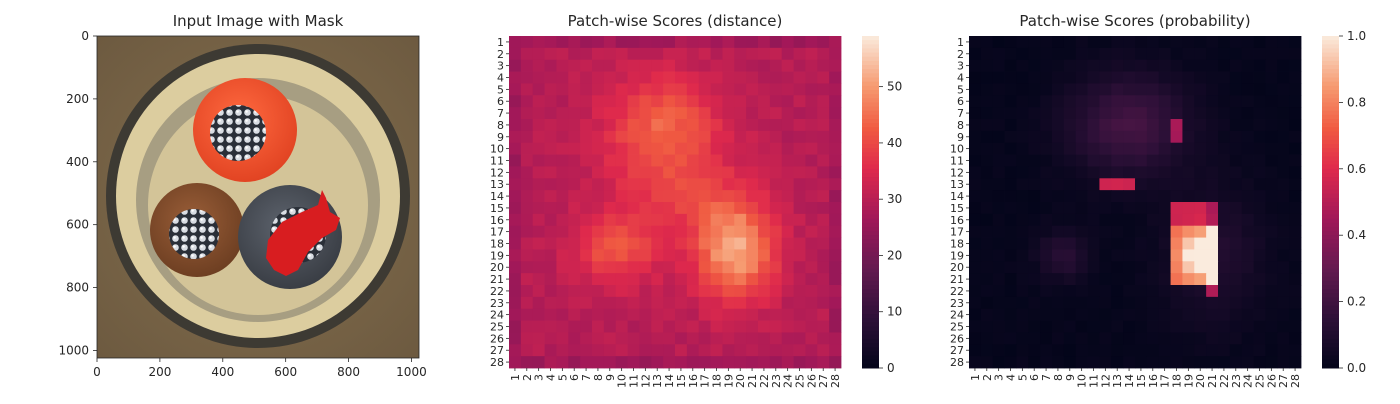  What do you see at coordinates (669, 381) in the screenshot?
I see `heatmap-x-tick-label: 14` at bounding box center [669, 381].